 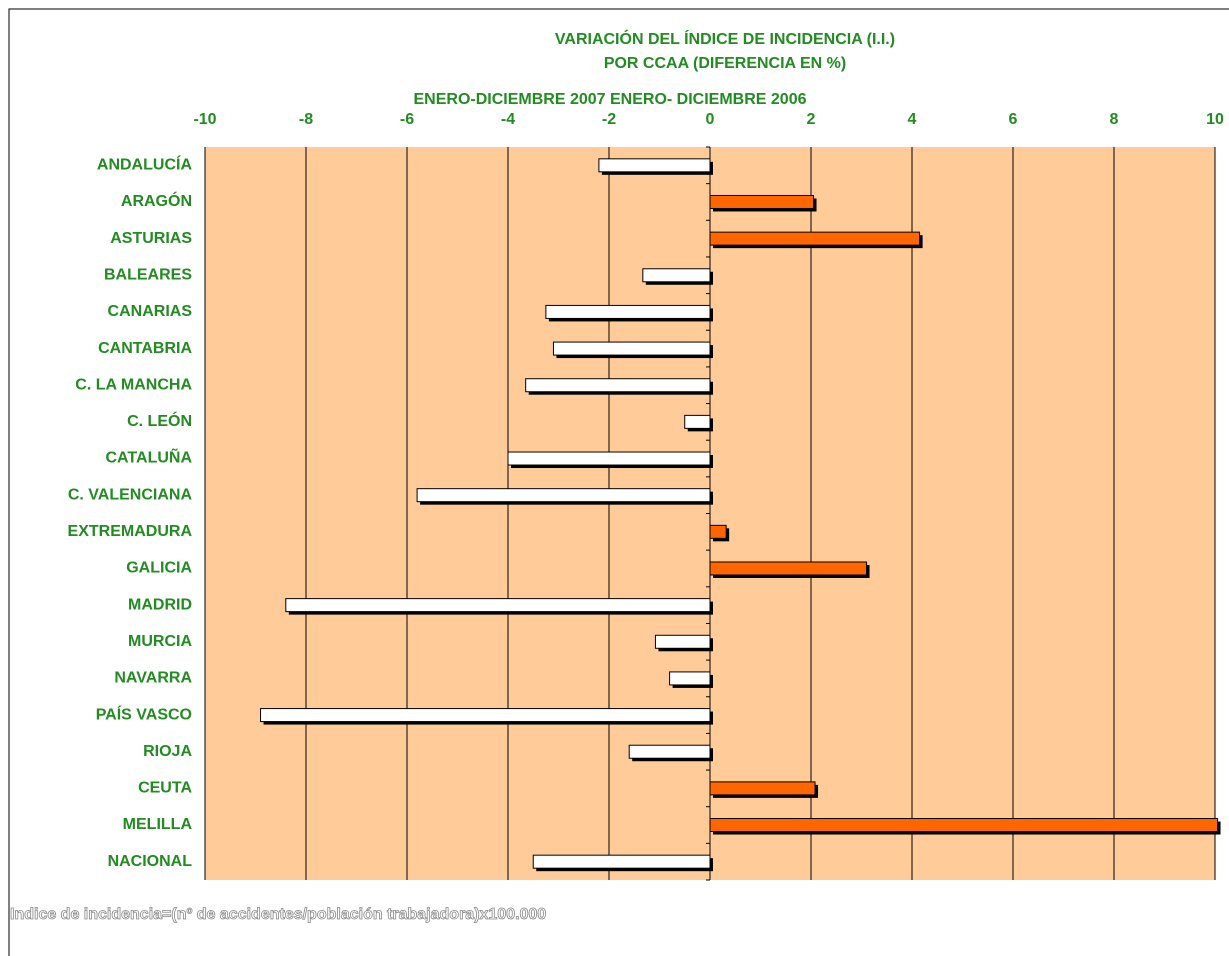 What do you see at coordinates (1114, 119) in the screenshot?
I see `x-tick-label: 8` at bounding box center [1114, 119].